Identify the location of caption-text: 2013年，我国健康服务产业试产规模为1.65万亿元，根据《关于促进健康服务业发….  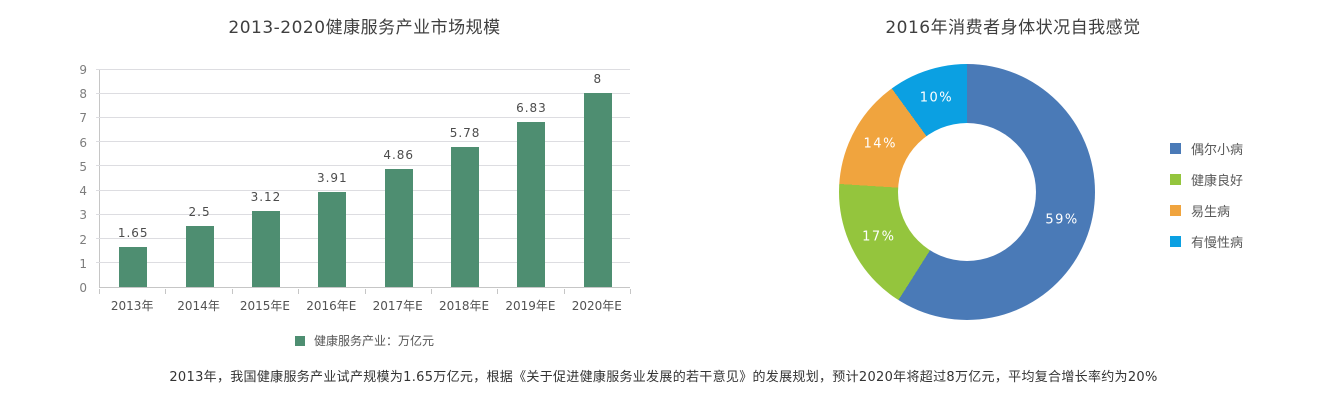
(663, 377).